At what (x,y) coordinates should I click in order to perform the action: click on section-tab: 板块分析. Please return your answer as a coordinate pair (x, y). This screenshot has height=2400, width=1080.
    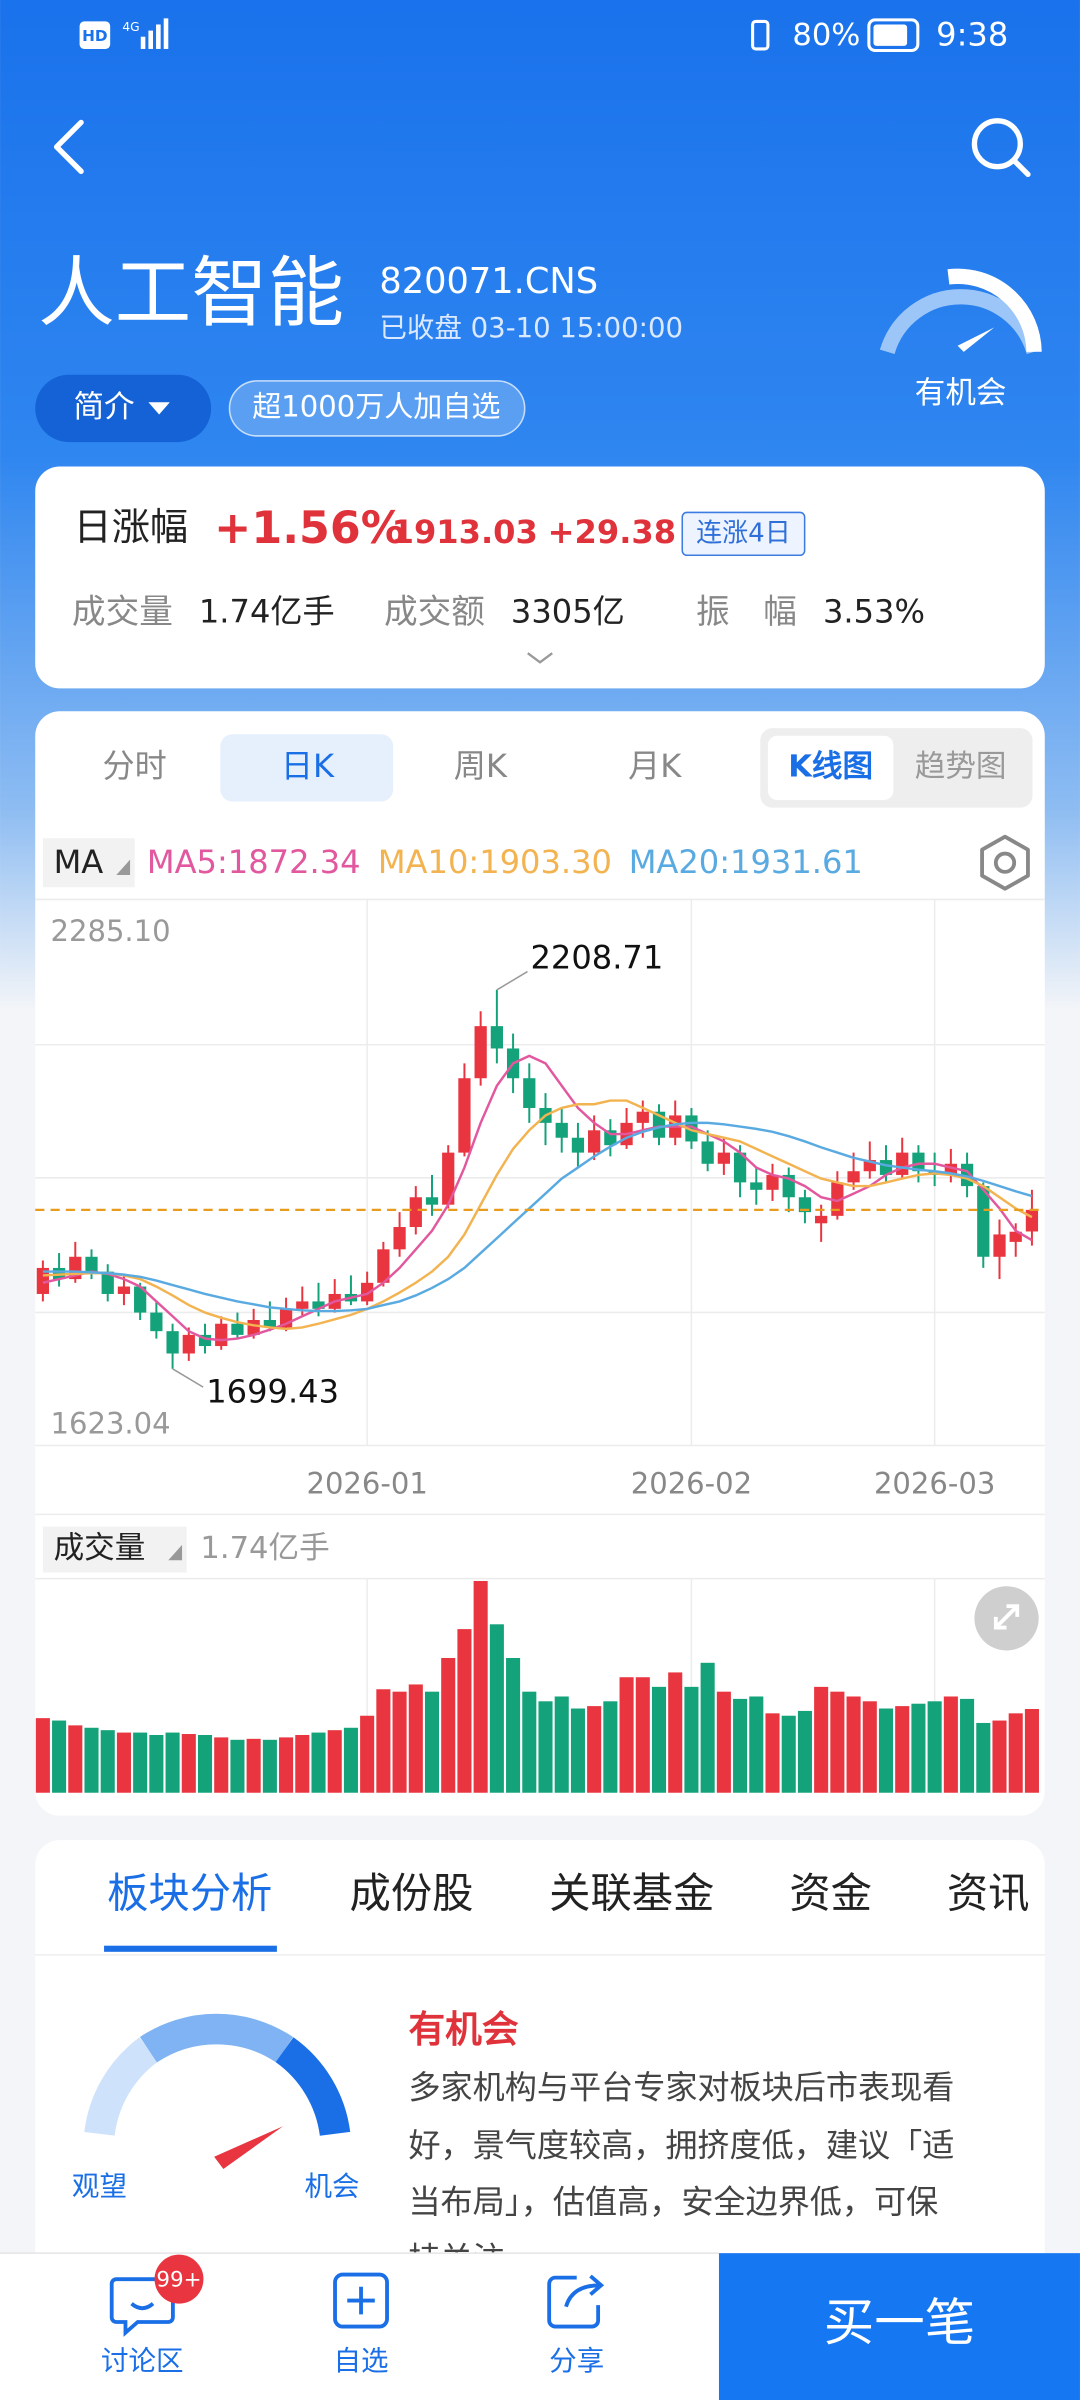
    Looking at the image, I should click on (189, 1894).